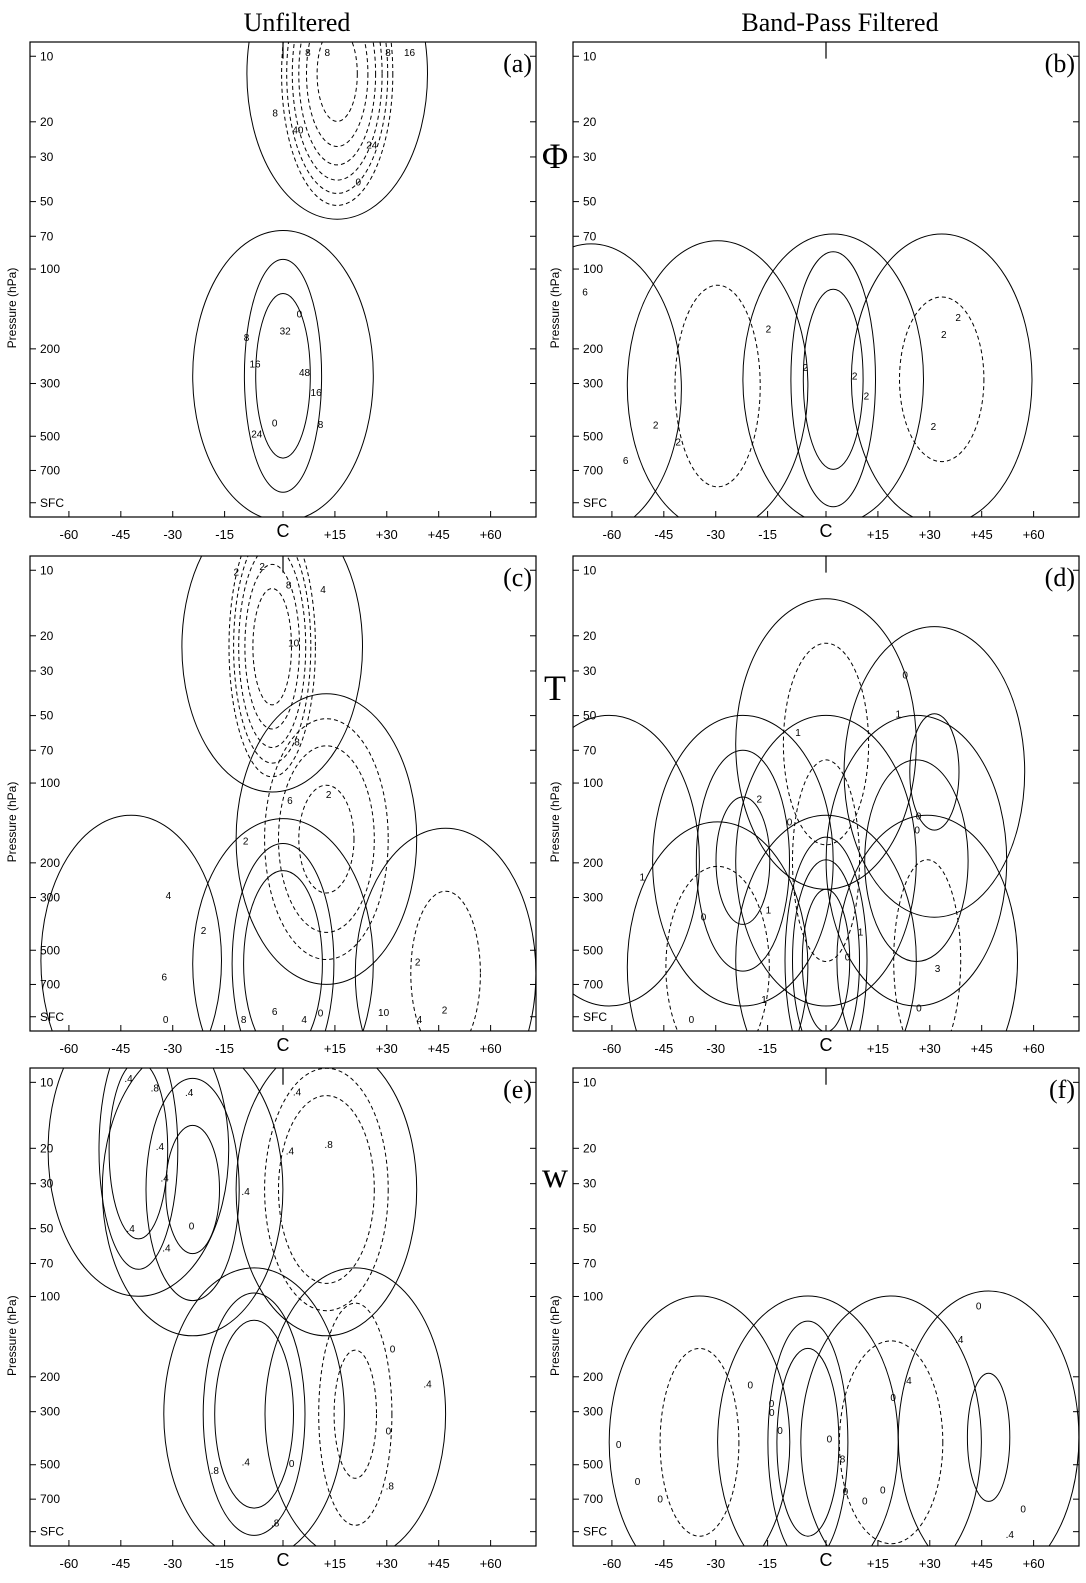  I want to click on contour-label: 1, so click(899, 715).